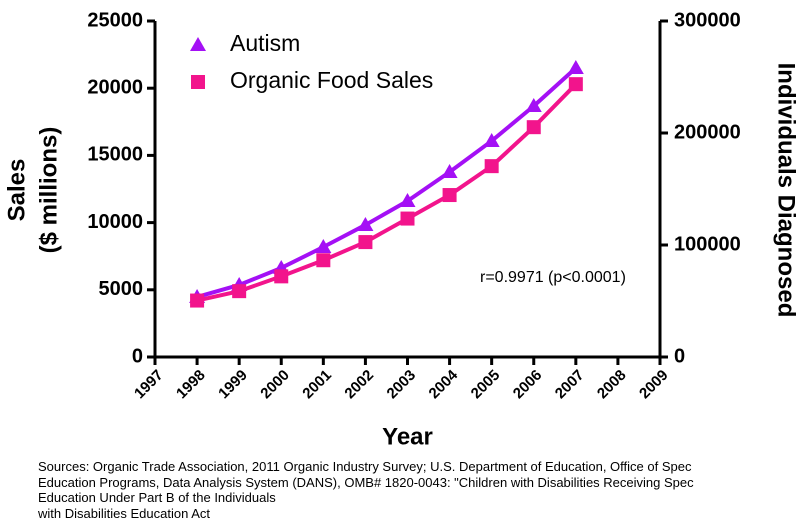 This screenshot has width=800, height=528. What do you see at coordinates (115, 155) in the screenshot?
I see `y-tick-label: 15000` at bounding box center [115, 155].